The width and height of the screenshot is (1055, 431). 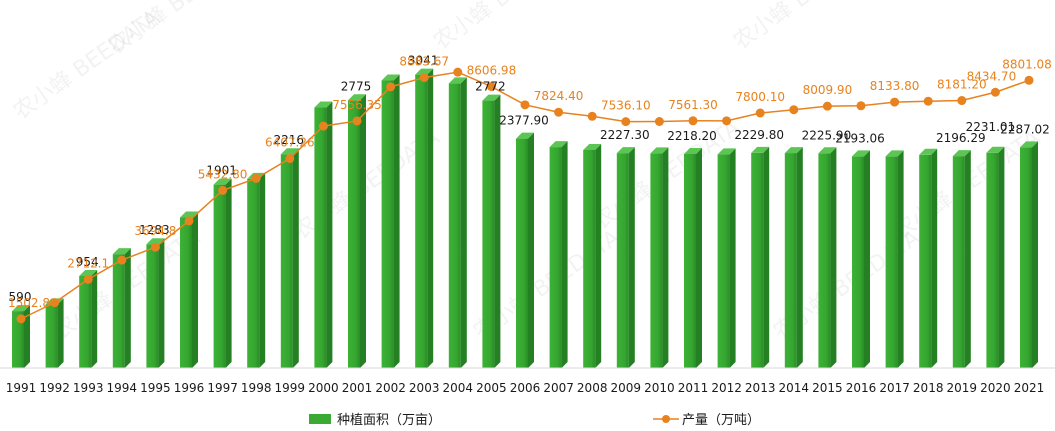 I want to click on production-label-1995: 3694.8, so click(x=155, y=231).